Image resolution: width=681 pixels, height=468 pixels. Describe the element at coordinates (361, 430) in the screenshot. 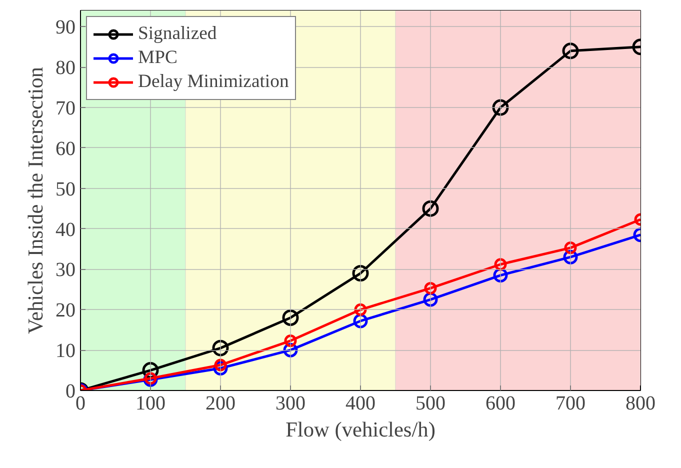

I see `x-axis-title: Flow (vehicles/h)` at that location.